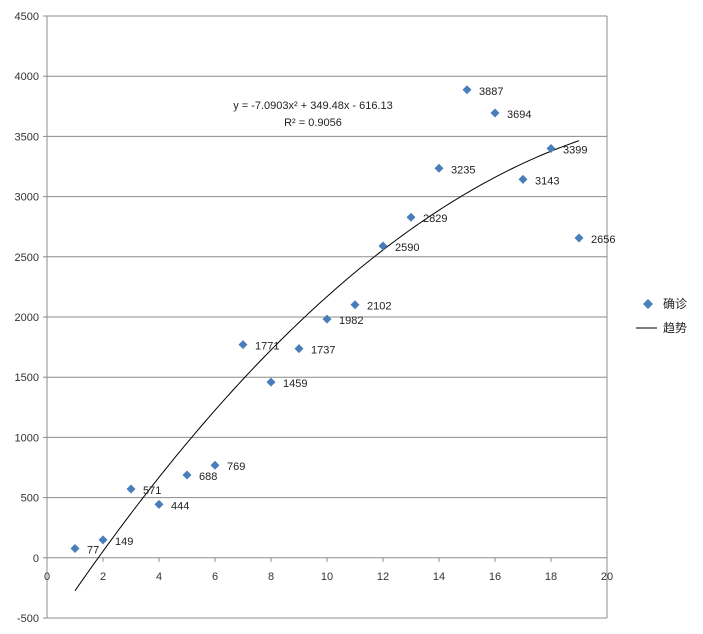  Describe the element at coordinates (313, 106) in the screenshot. I see `trendline-equation: y = -7.0903x² + 349.48x - 616.13` at that location.